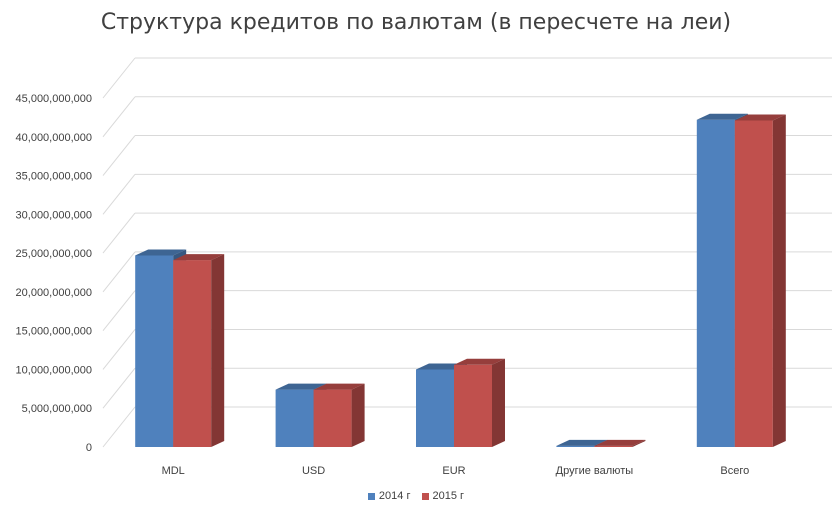 The image size is (832, 509). What do you see at coordinates (54, 138) in the screenshot?
I see `y-tick-label: 40,000,000,000` at bounding box center [54, 138].